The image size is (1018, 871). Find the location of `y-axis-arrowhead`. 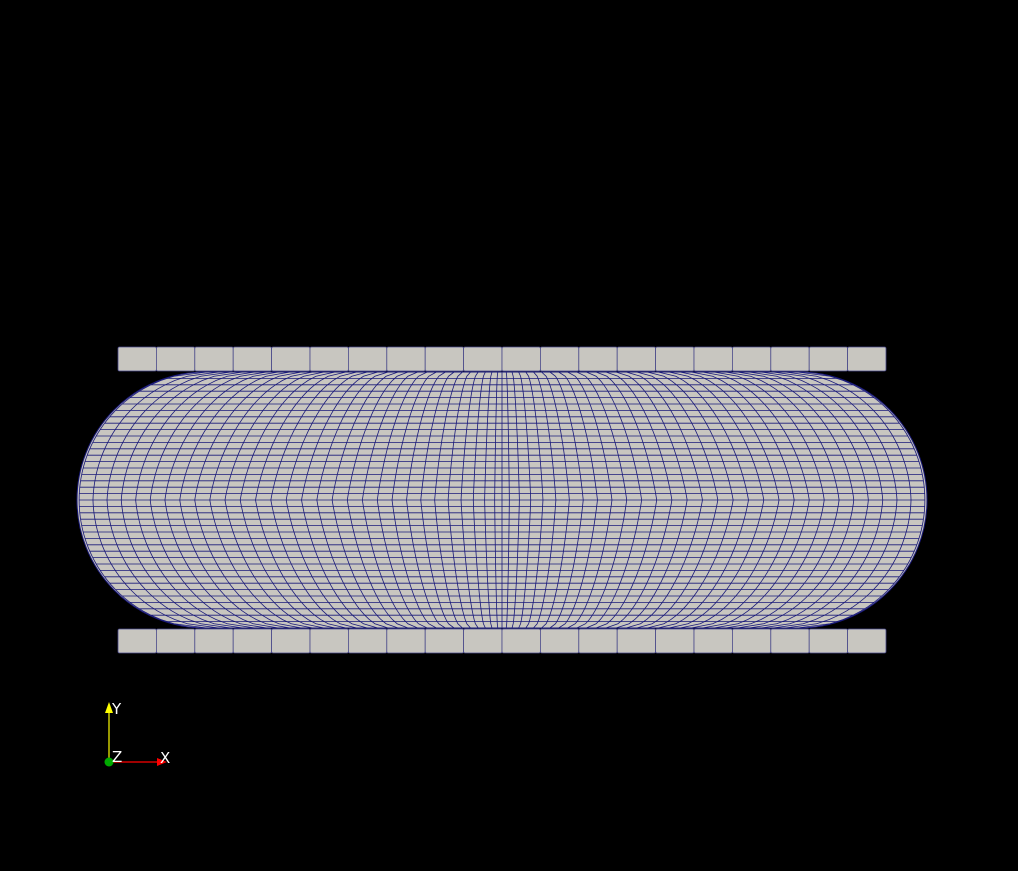

y-axis-arrowhead is located at coordinates (109, 707).